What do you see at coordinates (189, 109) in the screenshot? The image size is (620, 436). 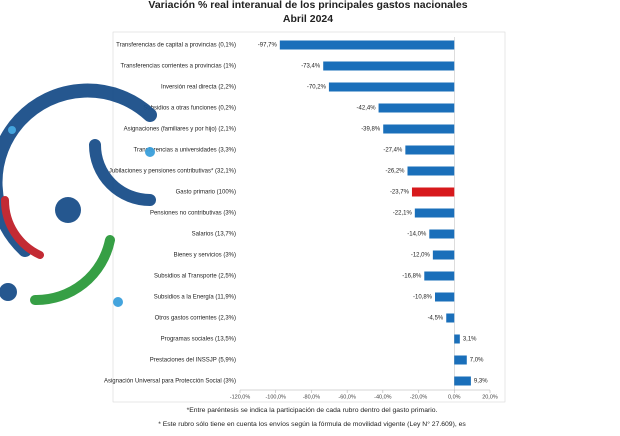 I see `category-label: Subsidios a otras funciones (0,2%)` at bounding box center [189, 109].